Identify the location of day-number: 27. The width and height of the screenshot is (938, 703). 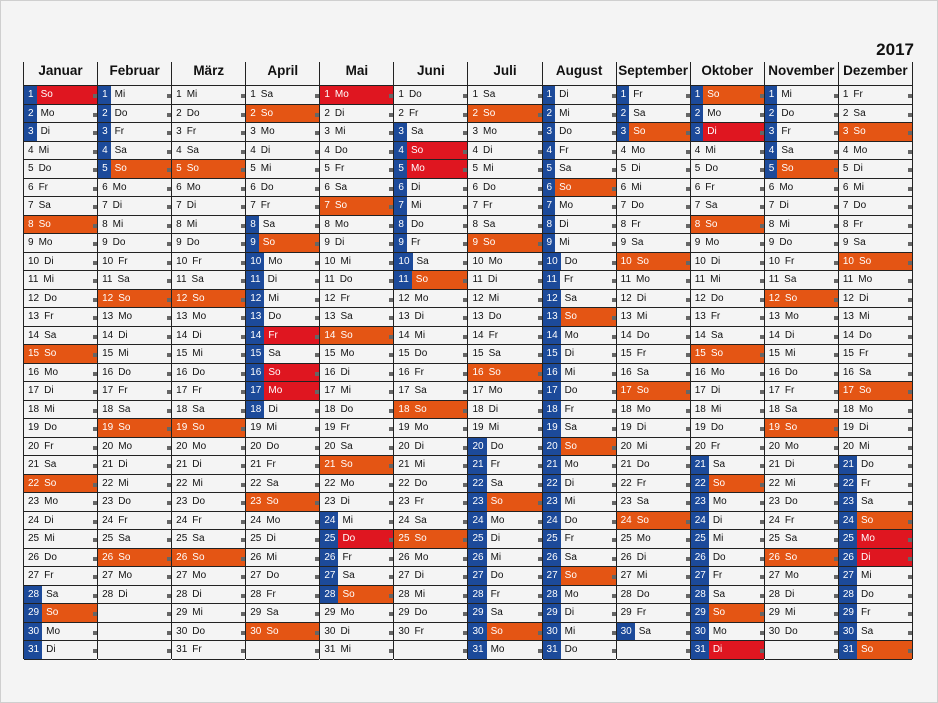
(699, 576).